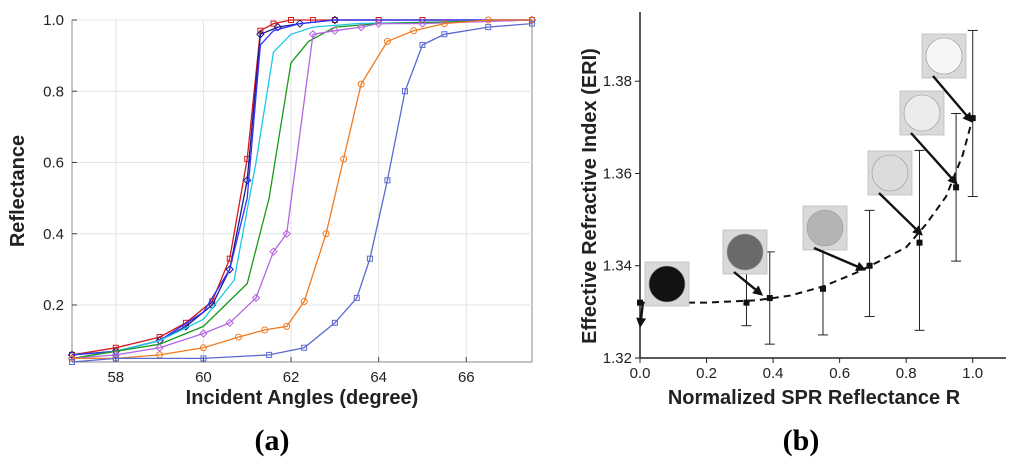 The width and height of the screenshot is (1024, 465). I want to click on panel-b-x-tick-label: 0.0, so click(640, 373).